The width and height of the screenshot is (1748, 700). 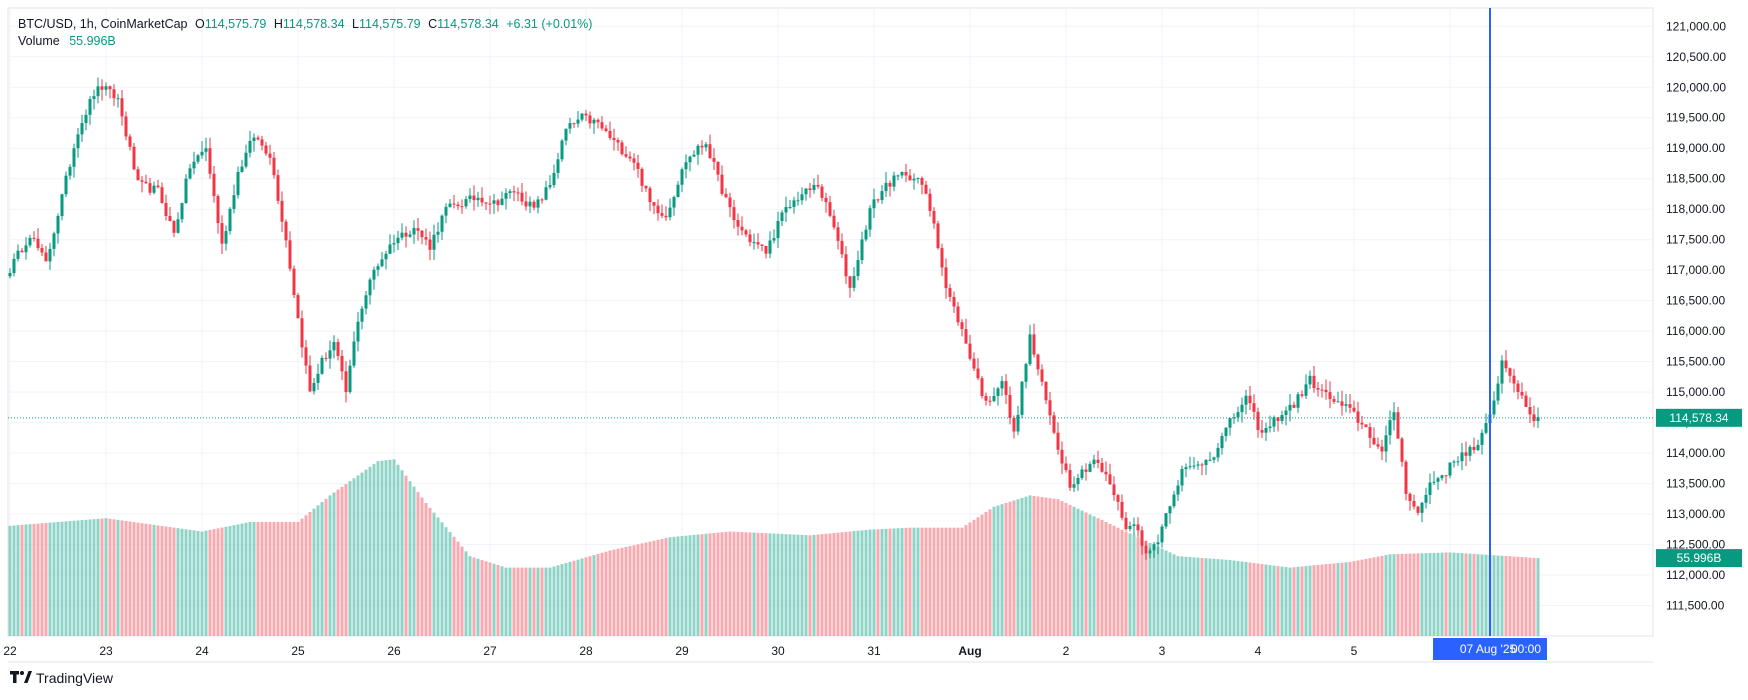 What do you see at coordinates (1490, 649) in the screenshot?
I see `crosshair-date-tag` at bounding box center [1490, 649].